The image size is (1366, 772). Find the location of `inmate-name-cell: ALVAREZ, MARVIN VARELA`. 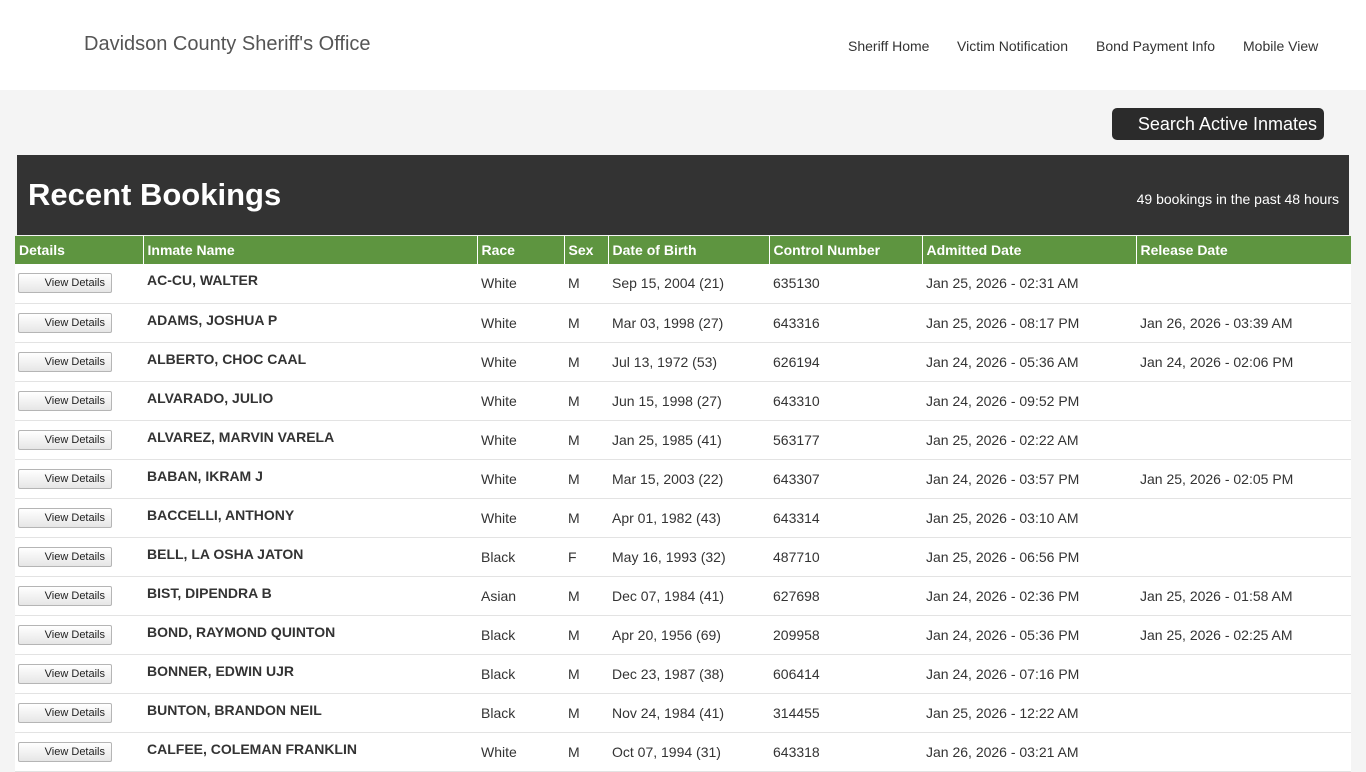

inmate-name-cell: ALVAREZ, MARVIN VARELA is located at coordinates (310, 440).